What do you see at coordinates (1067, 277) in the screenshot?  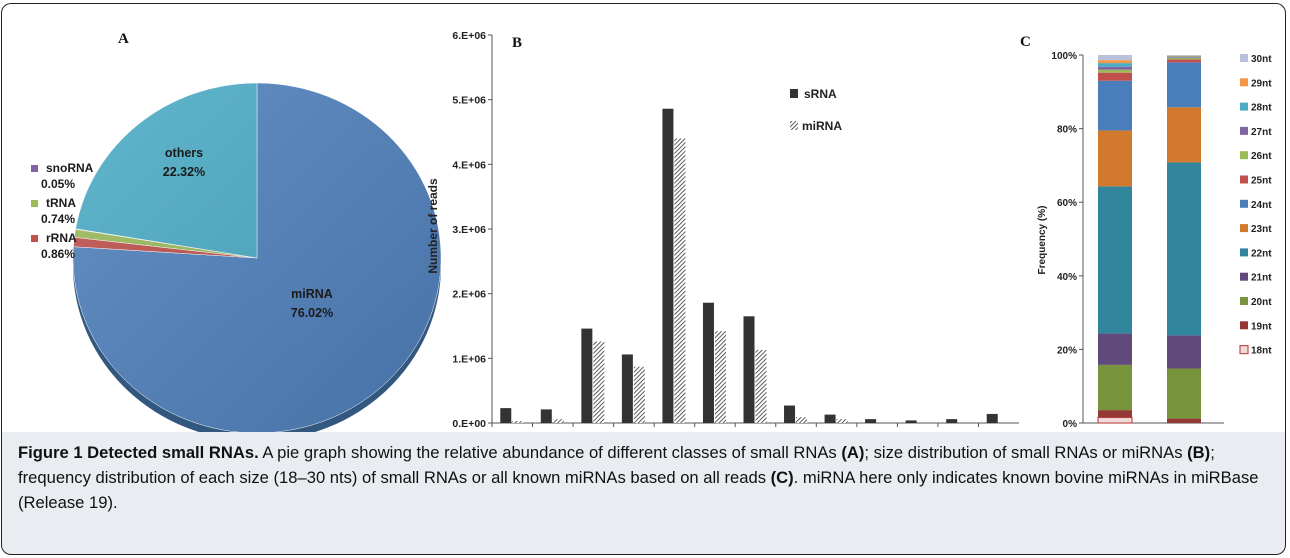 I see `y-tick-label: 40%` at bounding box center [1067, 277].